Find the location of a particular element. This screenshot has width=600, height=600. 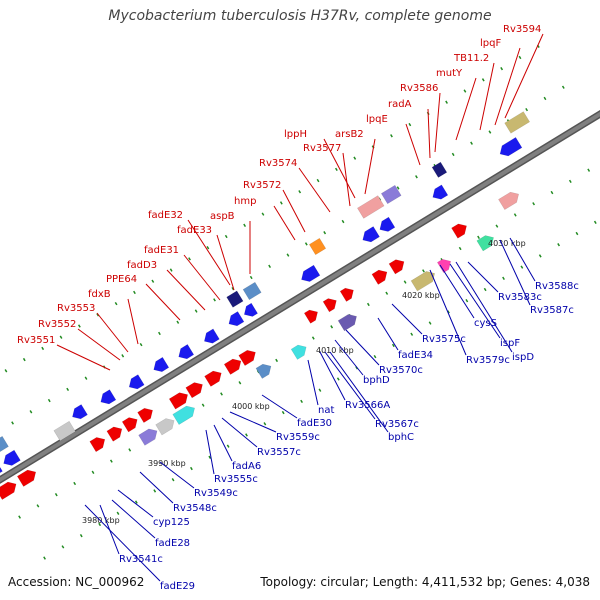

reverse-gene-label: ispD is located at coordinates (523, 357).